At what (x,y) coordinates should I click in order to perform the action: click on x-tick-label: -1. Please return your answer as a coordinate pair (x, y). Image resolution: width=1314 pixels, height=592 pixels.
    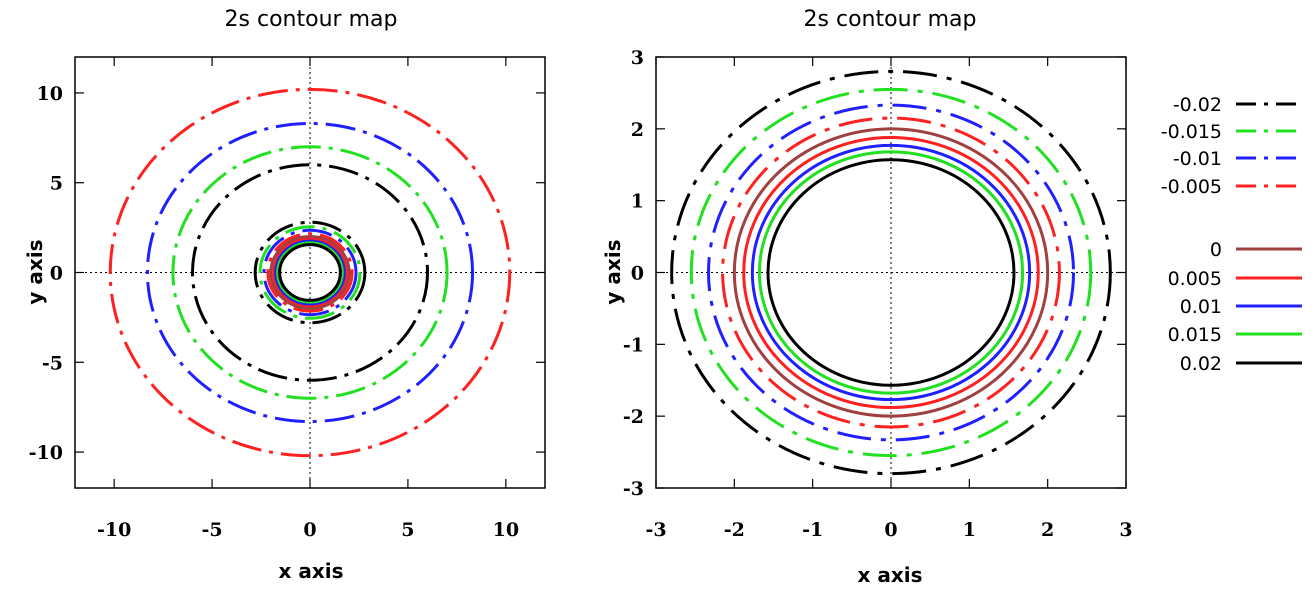
    Looking at the image, I should click on (812, 530).